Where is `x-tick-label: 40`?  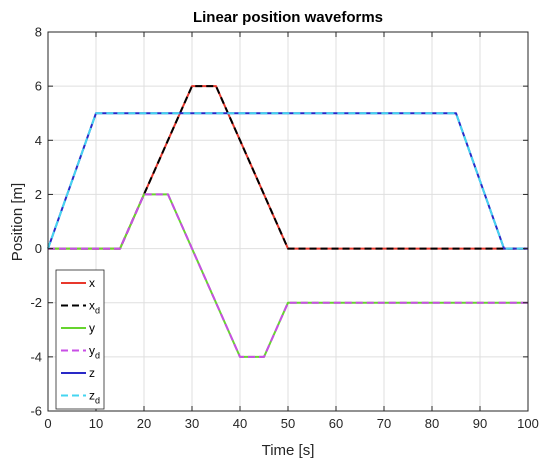 x-tick-label: 40 is located at coordinates (240, 423).